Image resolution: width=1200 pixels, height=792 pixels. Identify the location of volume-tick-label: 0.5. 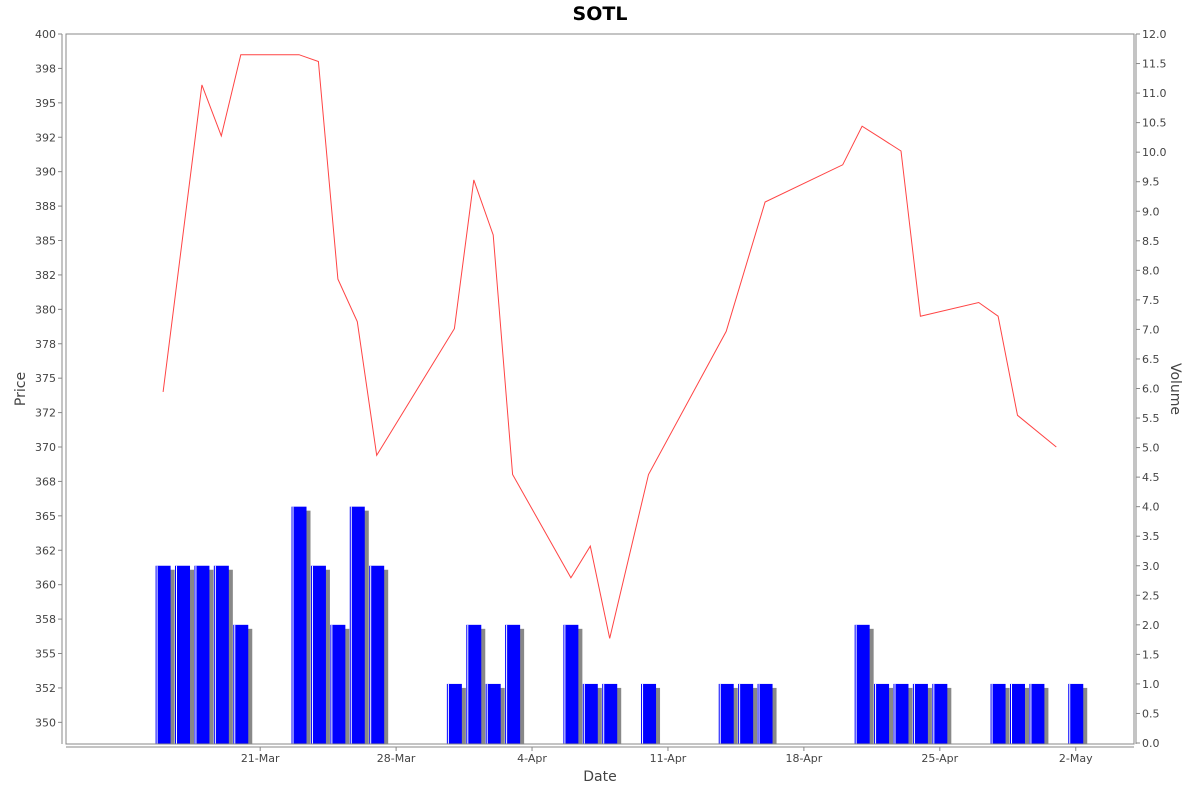
(1151, 713).